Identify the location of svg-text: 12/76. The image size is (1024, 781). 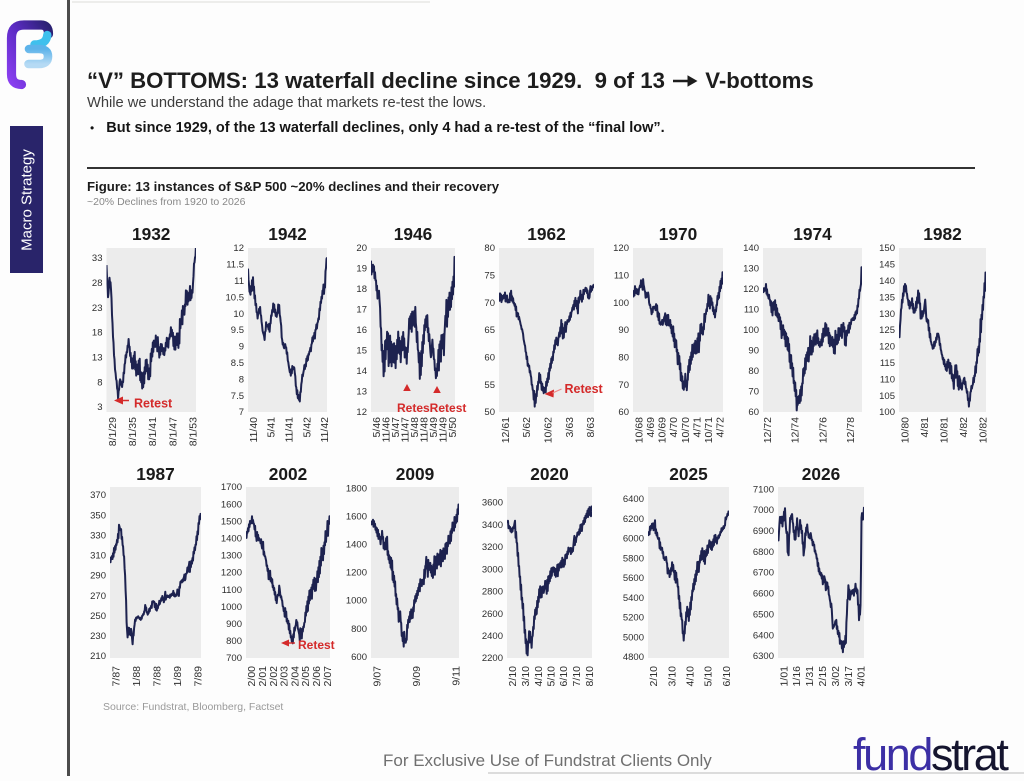
(823, 430).